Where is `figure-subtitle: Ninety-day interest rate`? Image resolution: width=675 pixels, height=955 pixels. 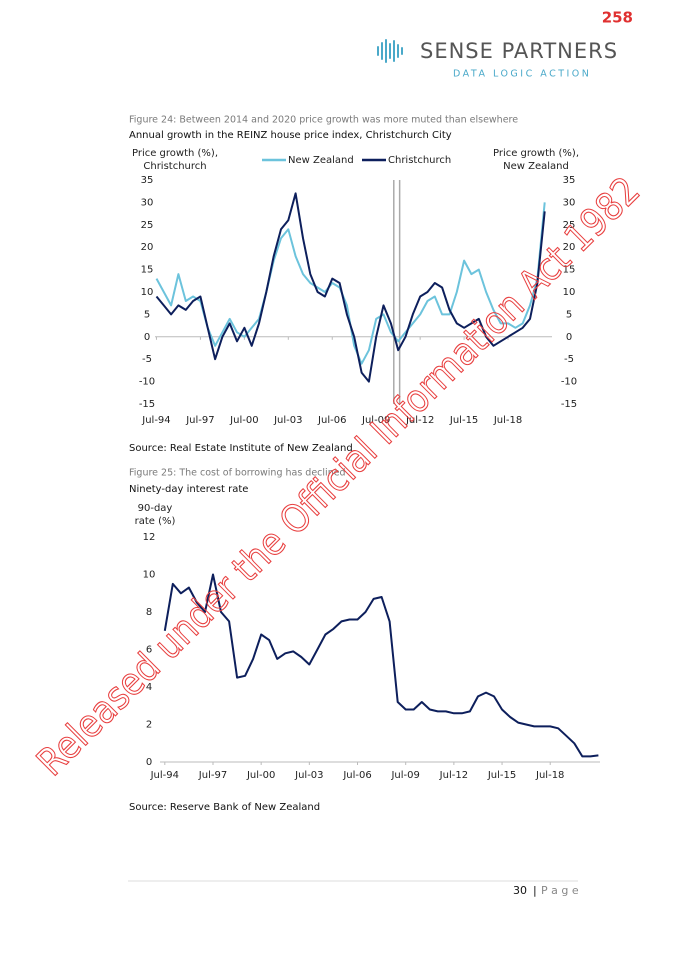 figure-subtitle: Ninety-day interest rate is located at coordinates (188, 489).